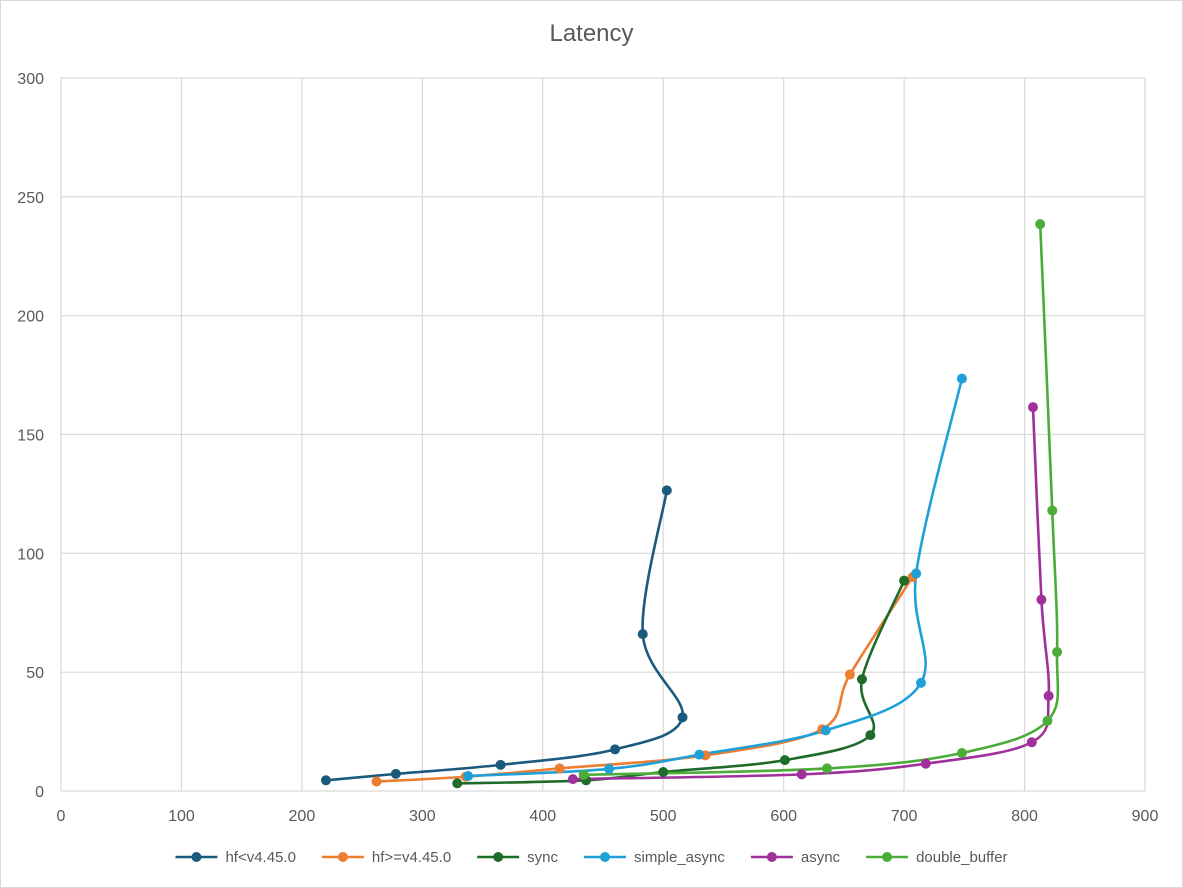 Image resolution: width=1183 pixels, height=888 pixels. I want to click on x-tick-label: 300, so click(422, 816).